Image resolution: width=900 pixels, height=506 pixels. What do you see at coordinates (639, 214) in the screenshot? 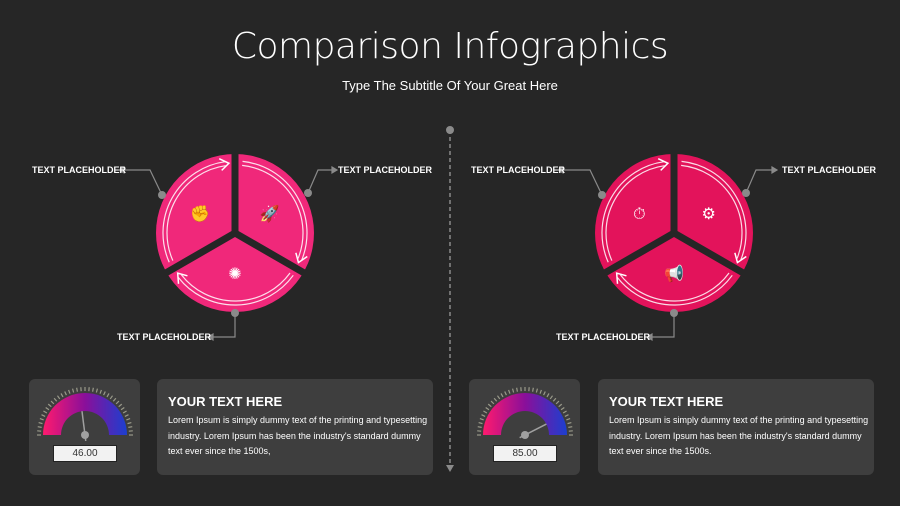
I see `stopwatch-icon: ⏱` at bounding box center [639, 214].